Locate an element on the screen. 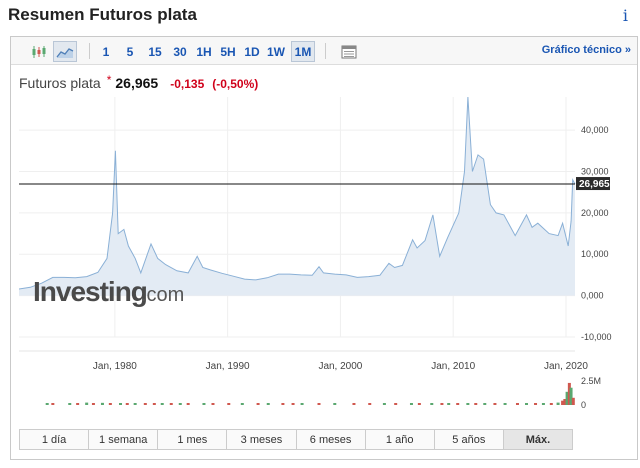 This screenshot has height=468, width=640. instrument-name: Futuros plata is located at coordinates (60, 83).